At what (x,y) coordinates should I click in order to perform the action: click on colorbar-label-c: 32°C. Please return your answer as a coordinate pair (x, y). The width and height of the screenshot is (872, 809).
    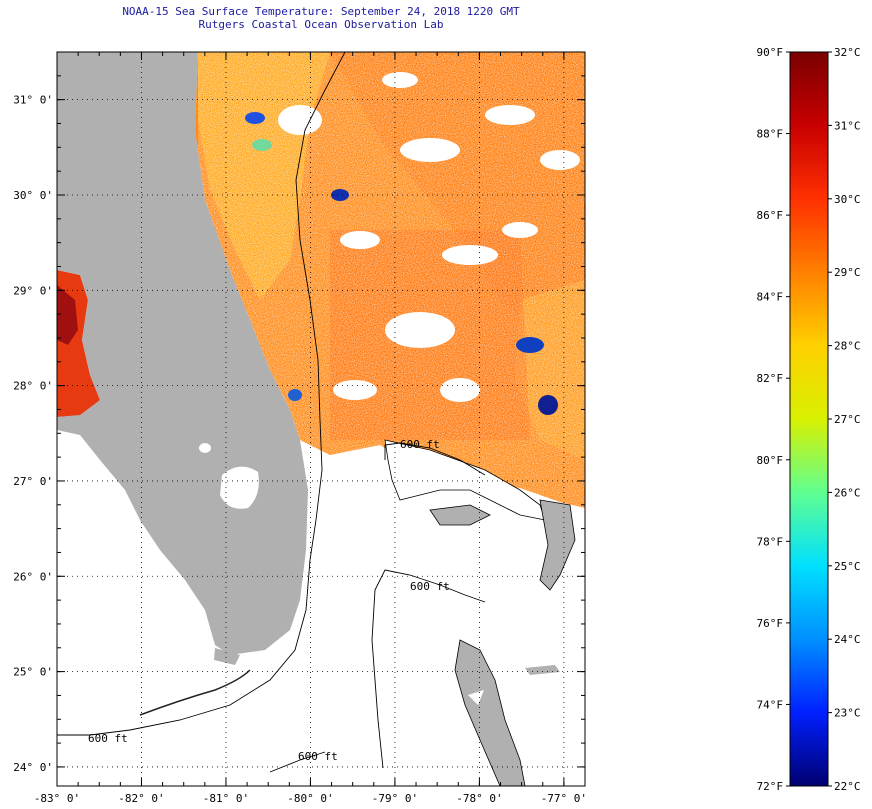
    Looking at the image, I should click on (847, 52).